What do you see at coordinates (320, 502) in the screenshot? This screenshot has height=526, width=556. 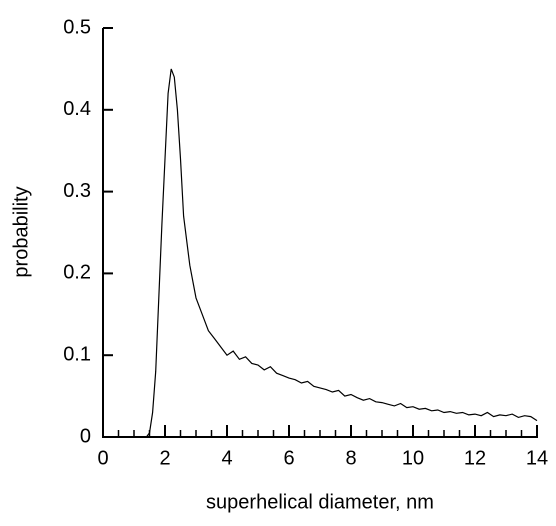 I see `x-axis-label: superhelical diameter, nm` at bounding box center [320, 502].